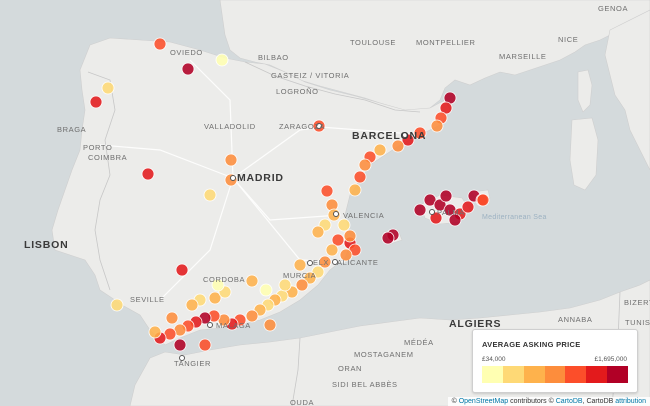 The width and height of the screenshot is (650, 406). I want to click on label-mediterranean-sea: Mediterranean Sea, so click(514, 217).